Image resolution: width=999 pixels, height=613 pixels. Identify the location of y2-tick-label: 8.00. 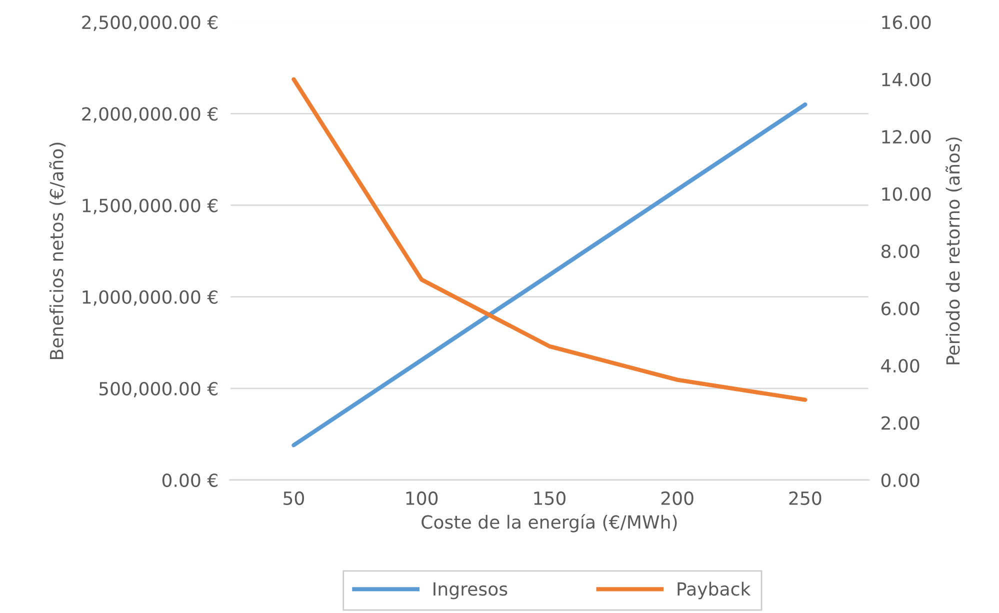
(900, 251).